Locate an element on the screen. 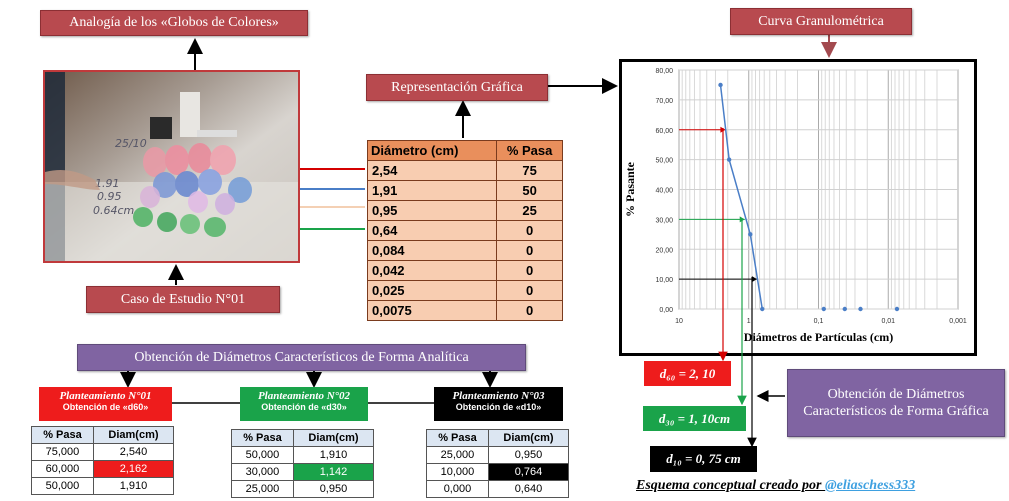 The height and width of the screenshot is (501, 1009). x-axis-label: Diámetros de Partículas (cm) is located at coordinates (818, 337).